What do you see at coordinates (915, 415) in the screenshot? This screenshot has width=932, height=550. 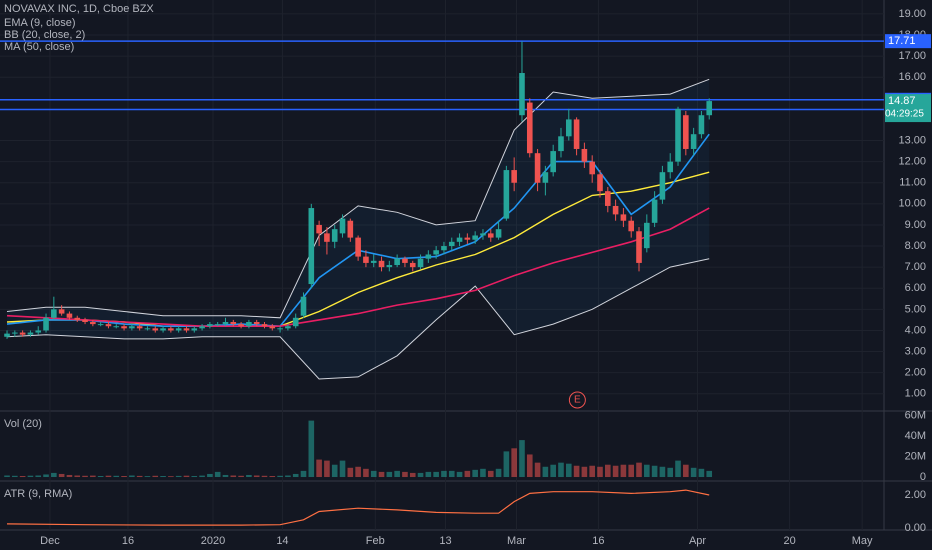 I see `y-tick-label: 60M` at bounding box center [915, 415].